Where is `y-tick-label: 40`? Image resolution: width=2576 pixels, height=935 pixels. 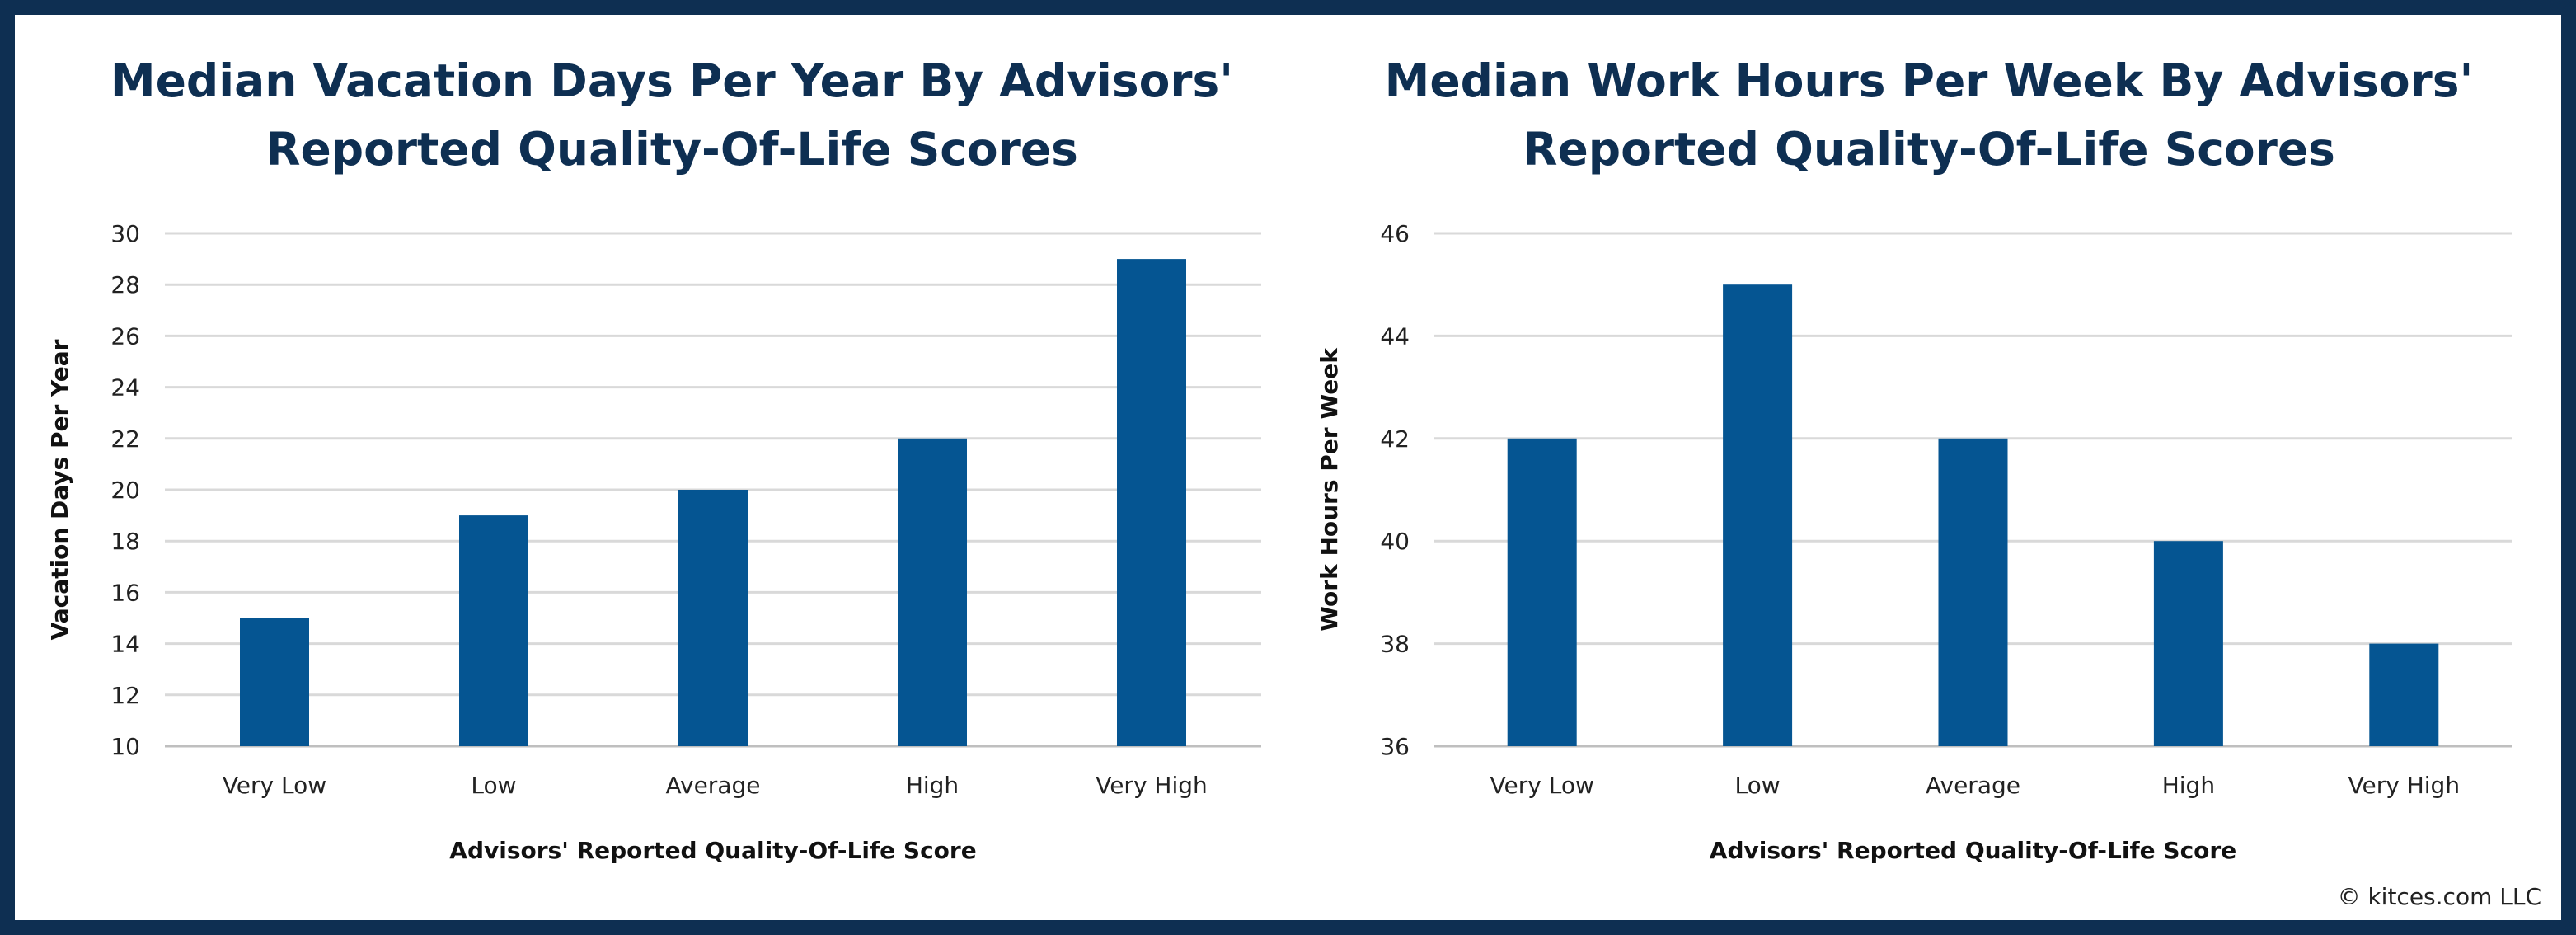
y-tick-label: 40 is located at coordinates (1395, 541).